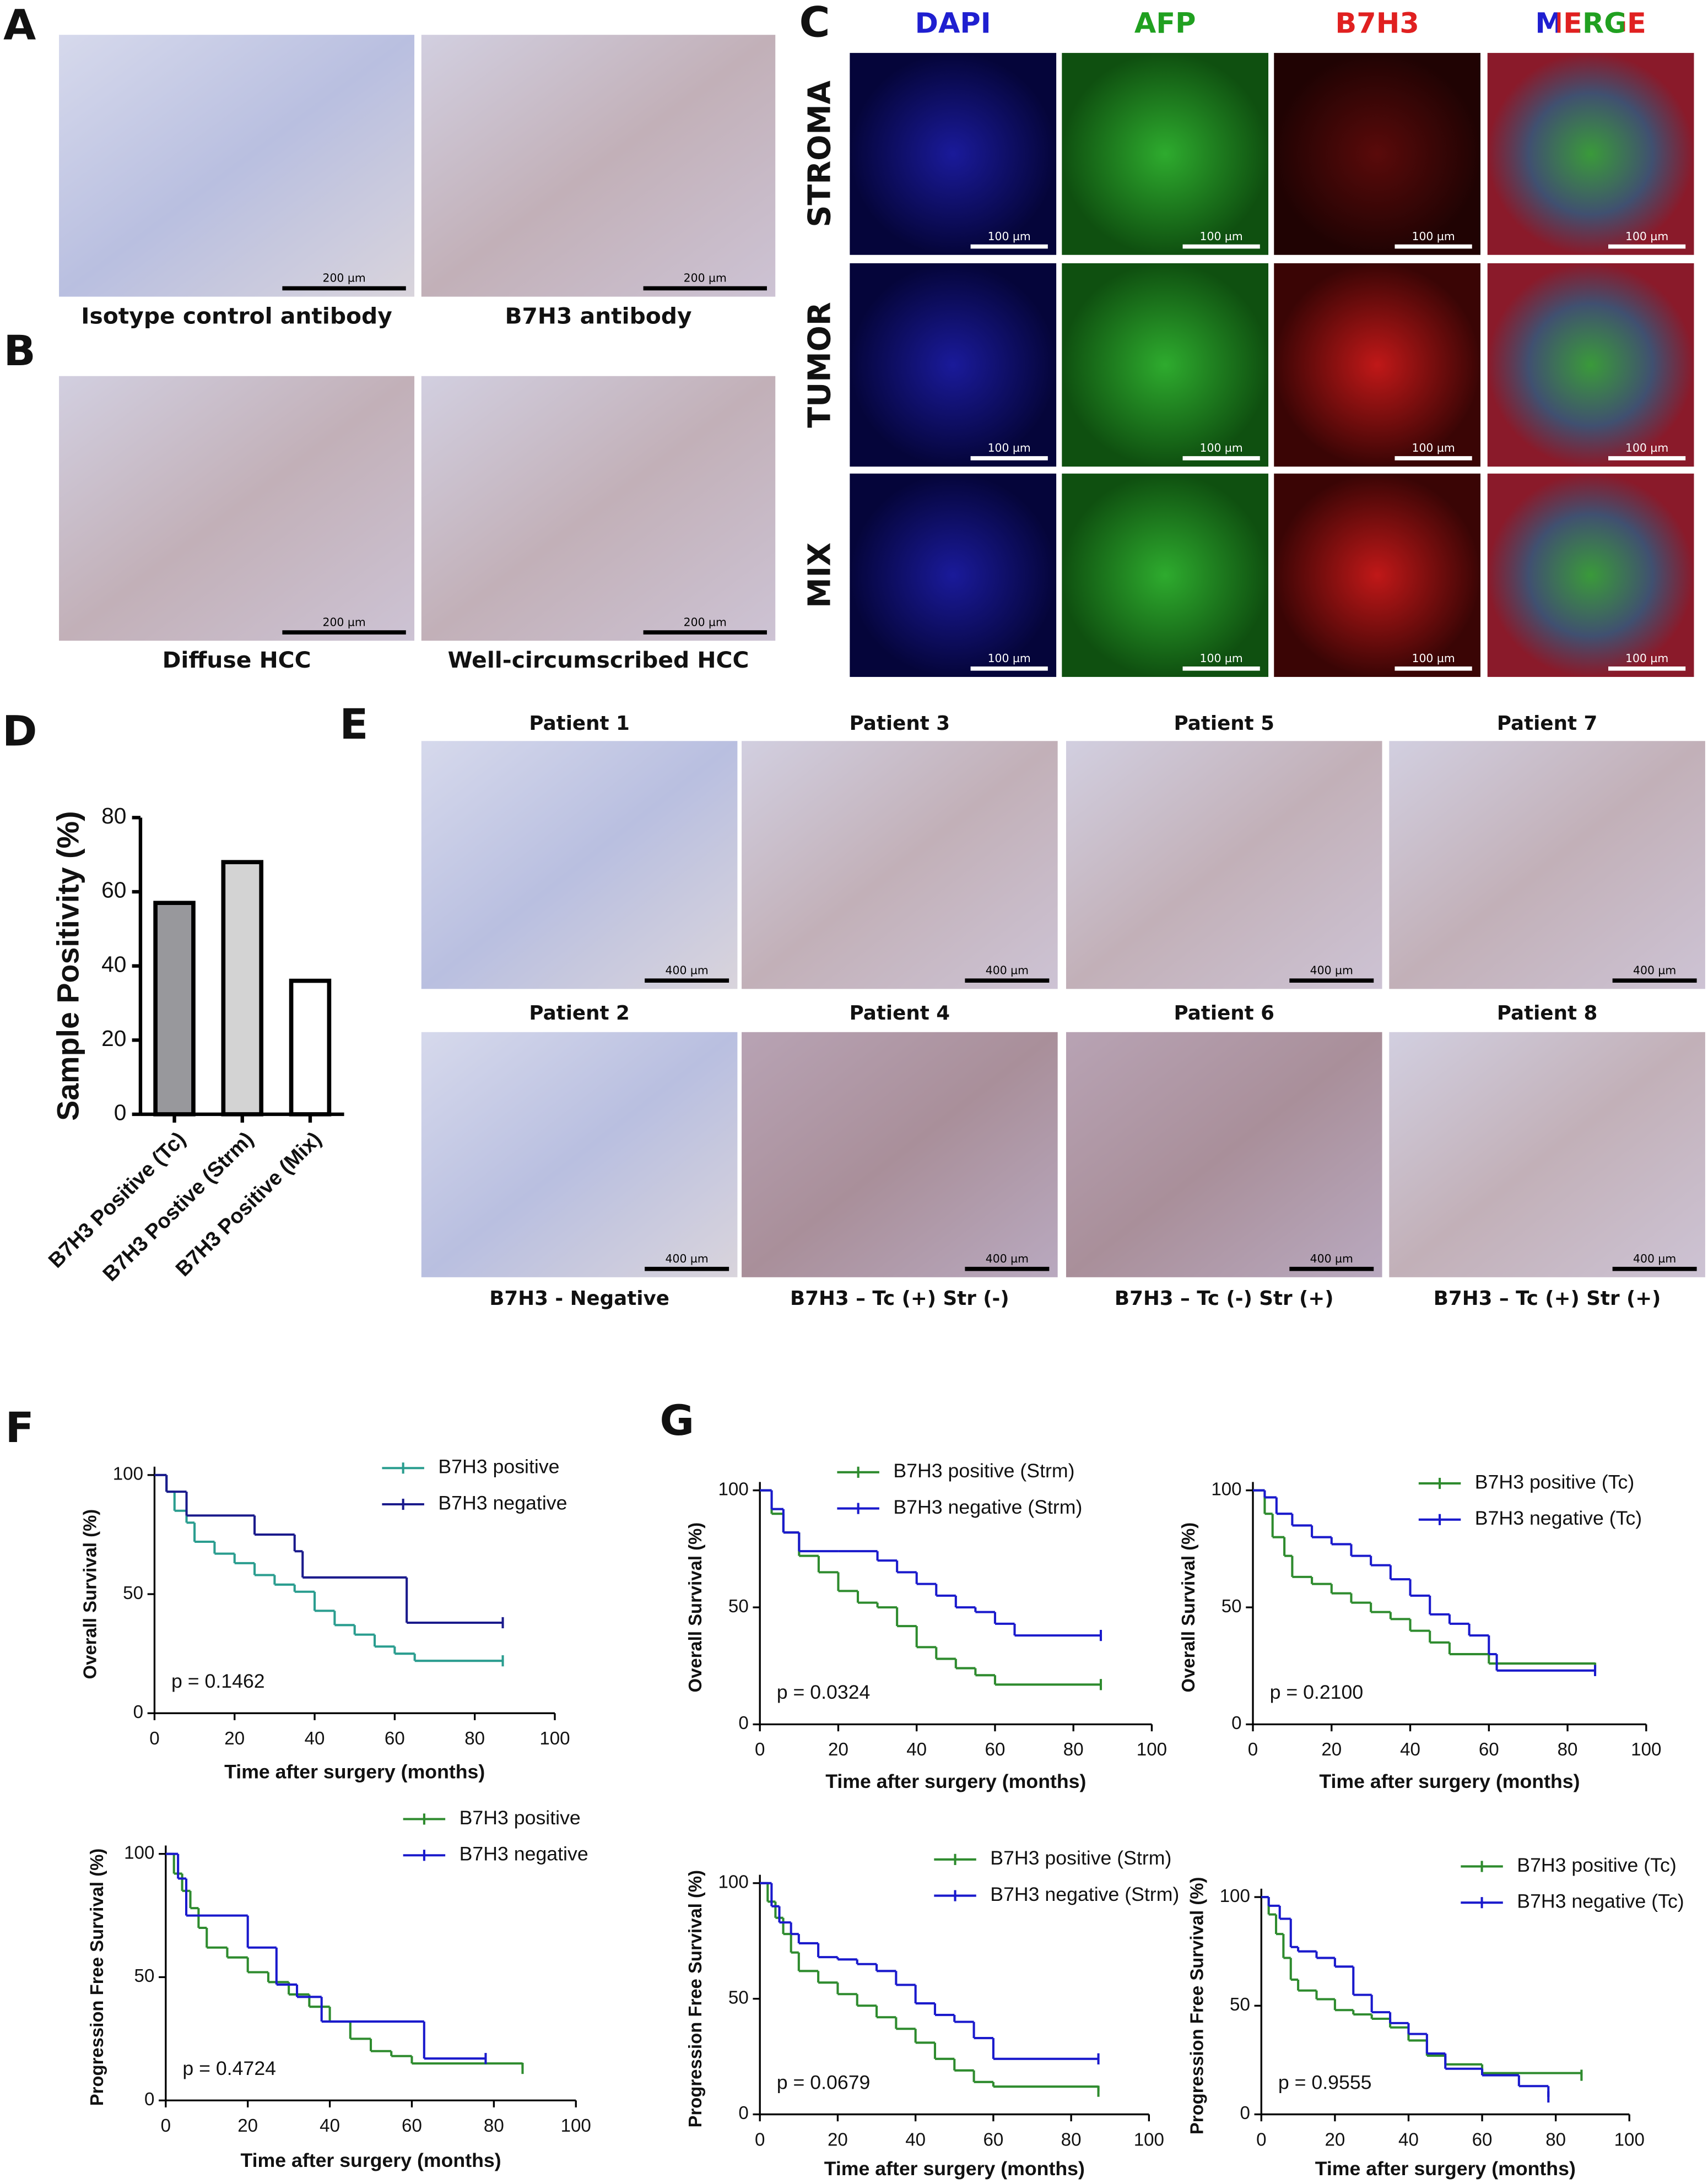 This screenshot has height=2184, width=1708. I want to click on panel-label: D, so click(19, 731).